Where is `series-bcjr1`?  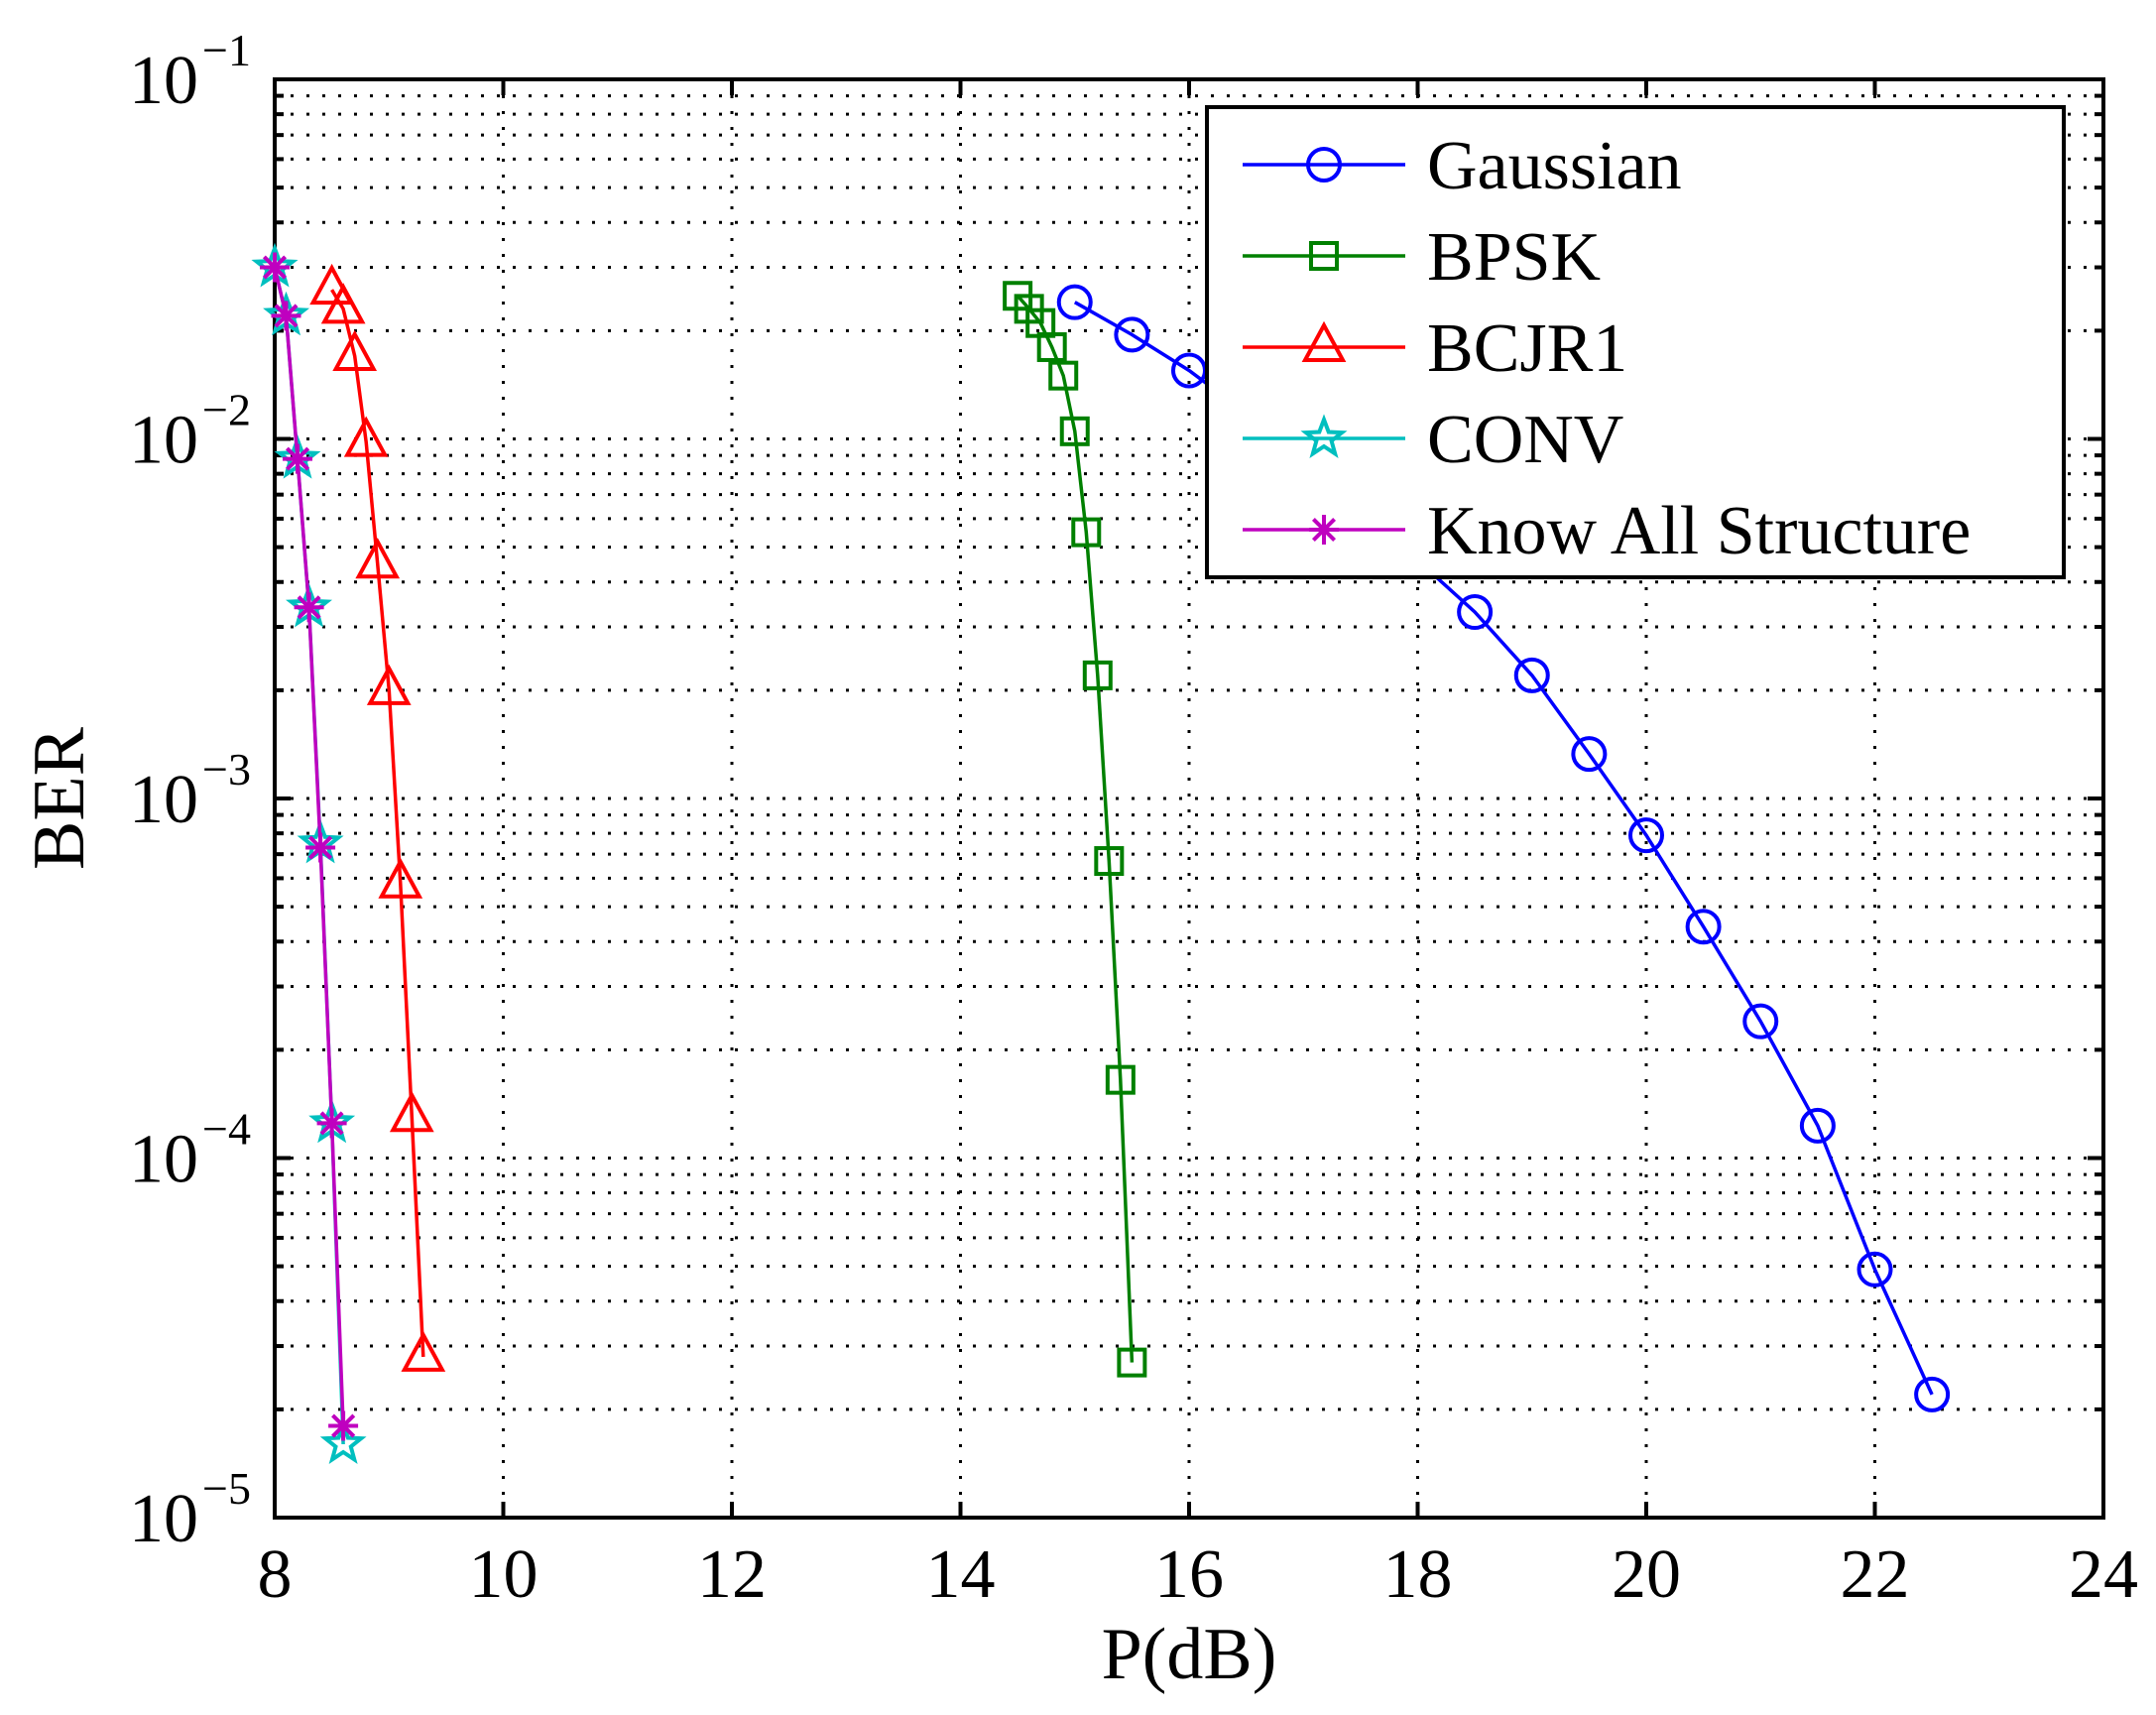 series-bcjr1 is located at coordinates (377, 818).